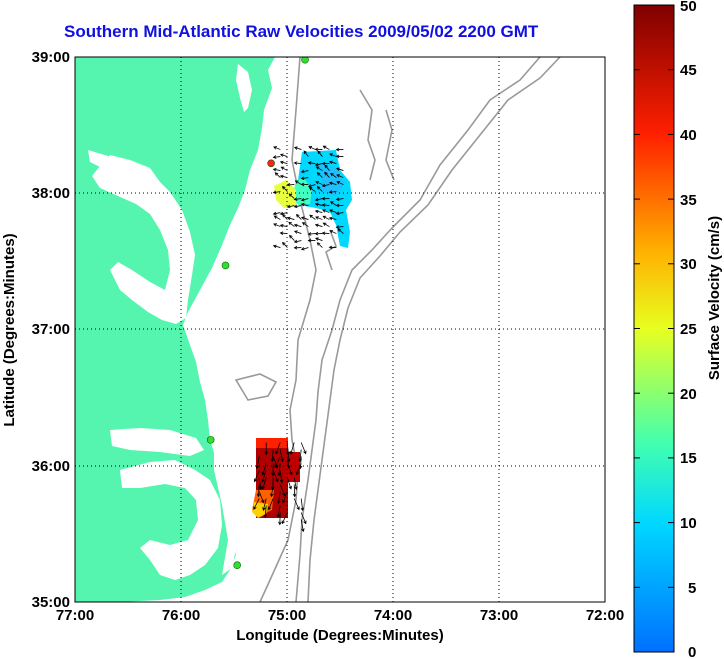 The height and width of the screenshot is (659, 724). What do you see at coordinates (9, 329) in the screenshot?
I see `y-axis-label: Latitude (Degrees:Minutes)` at bounding box center [9, 329].